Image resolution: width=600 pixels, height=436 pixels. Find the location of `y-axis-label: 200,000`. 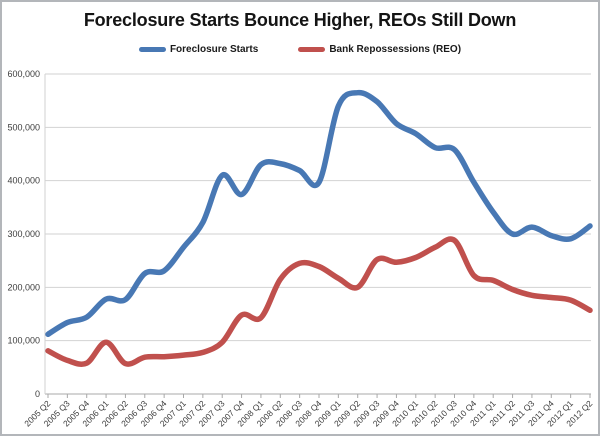

y-axis-label: 200,000 is located at coordinates (23, 287).